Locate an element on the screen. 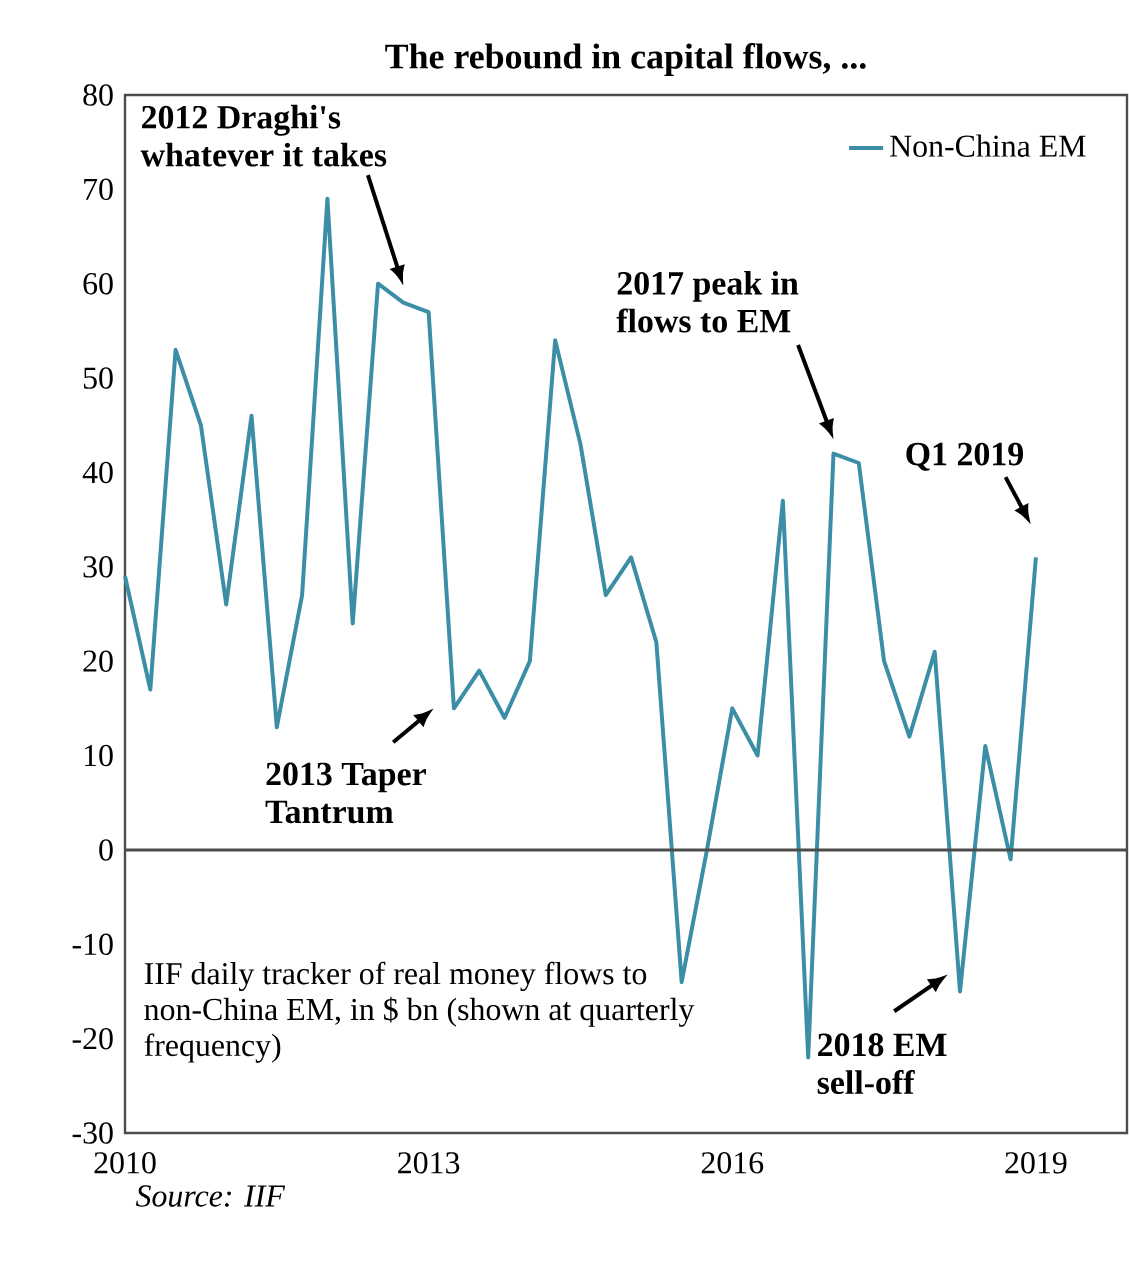 This screenshot has width=1129, height=1263. y-tick-label: 80 is located at coordinates (98, 95).